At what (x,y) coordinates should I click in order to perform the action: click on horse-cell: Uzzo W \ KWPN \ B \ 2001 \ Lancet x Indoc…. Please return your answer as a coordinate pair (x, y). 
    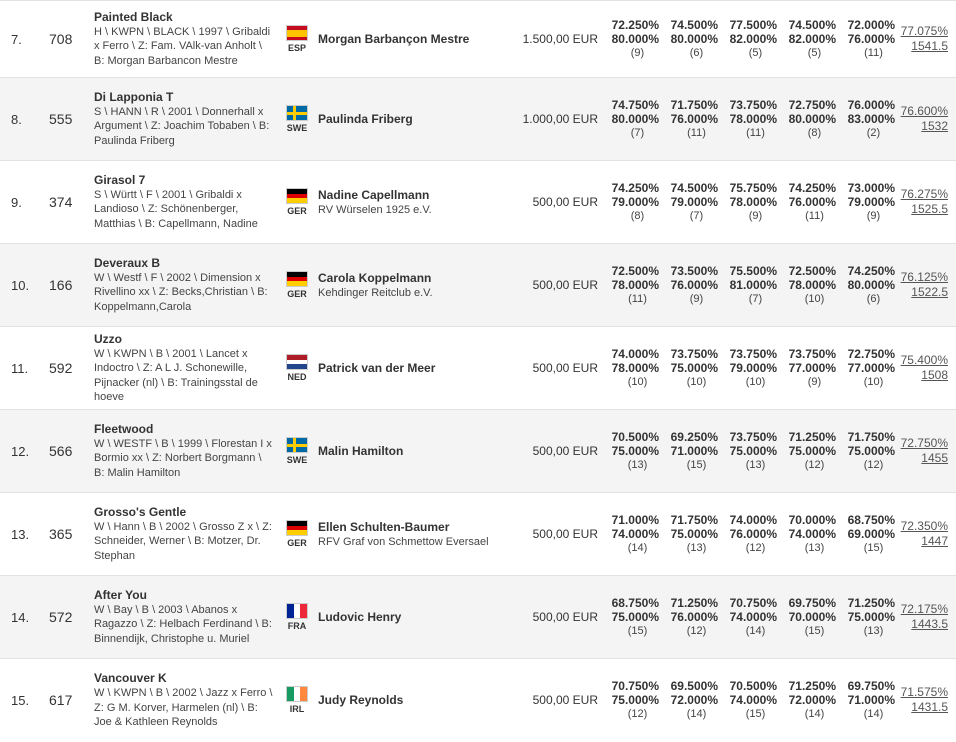
    Looking at the image, I should click on (184, 368).